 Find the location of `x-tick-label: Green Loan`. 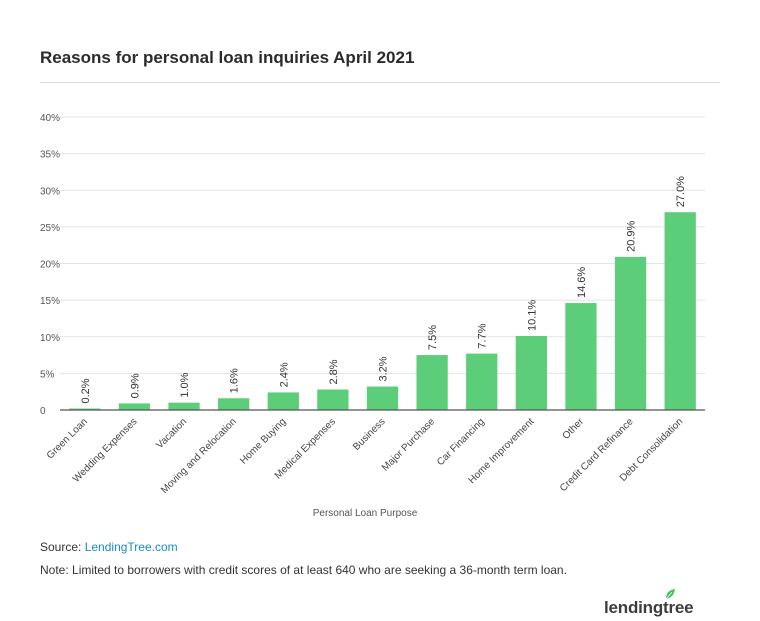

x-tick-label: Green Loan is located at coordinates (67, 438).